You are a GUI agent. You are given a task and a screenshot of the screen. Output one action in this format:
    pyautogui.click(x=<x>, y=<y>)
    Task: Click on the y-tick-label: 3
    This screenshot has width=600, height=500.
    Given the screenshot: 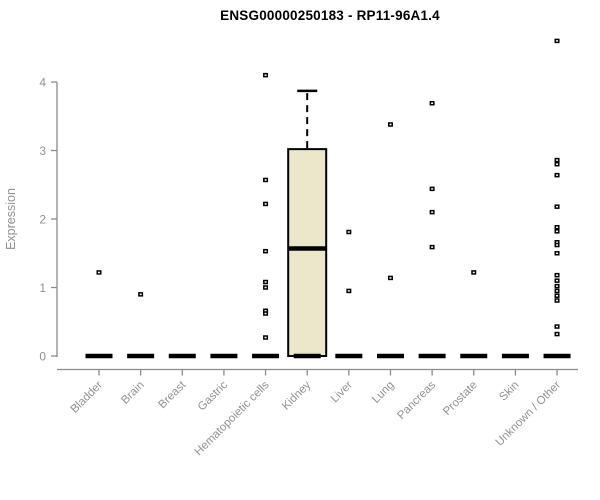 What is the action you would take?
    pyautogui.click(x=42, y=151)
    